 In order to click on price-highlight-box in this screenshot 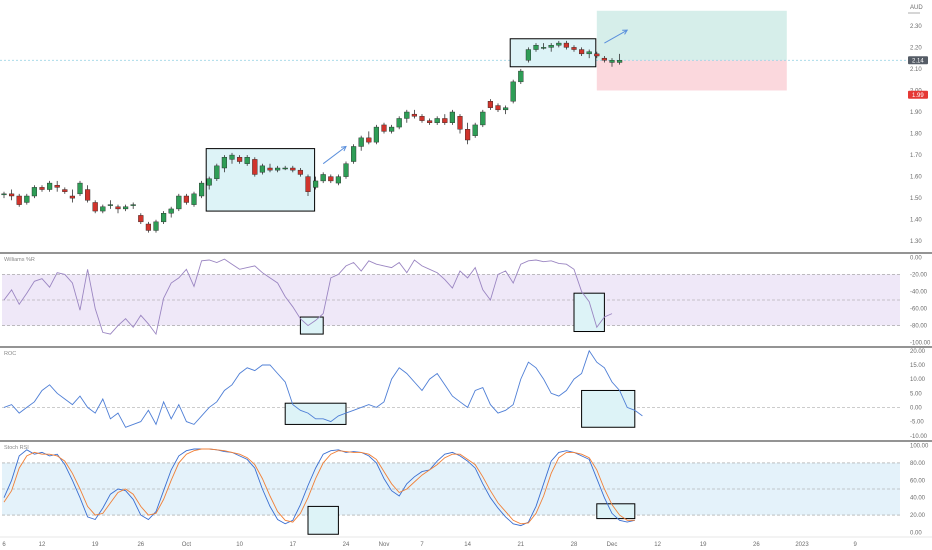, I will do `click(260, 180)`.